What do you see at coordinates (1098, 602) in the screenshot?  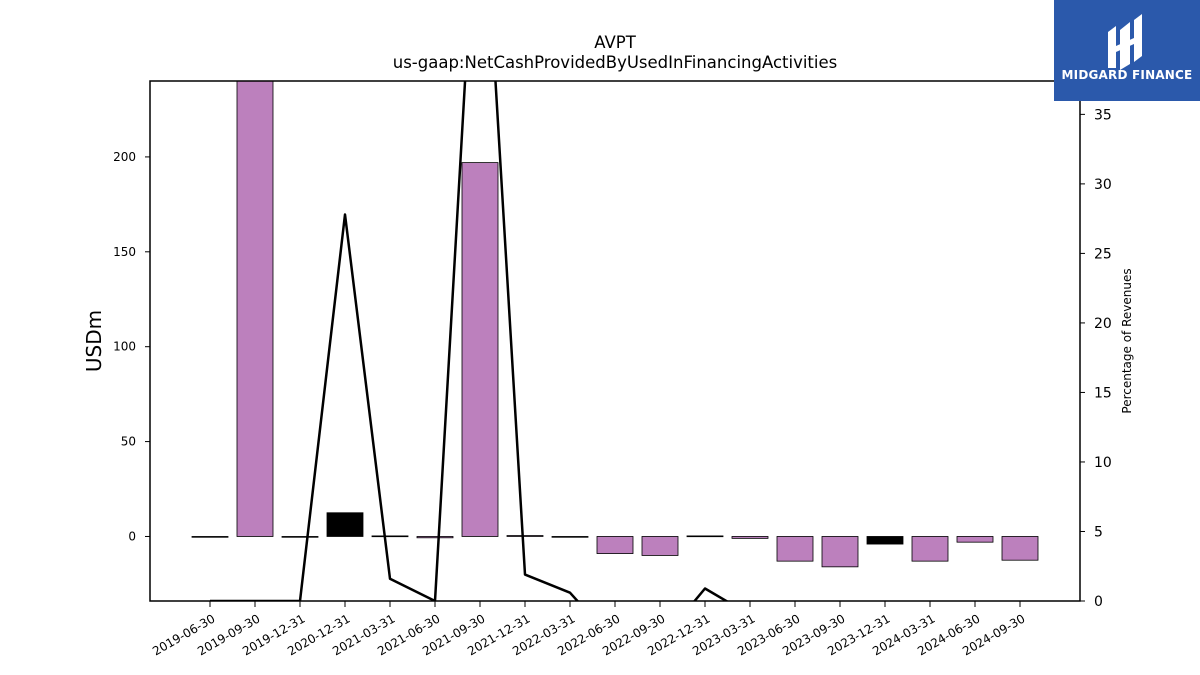 I see `y-right-tick-label: 0` at bounding box center [1098, 602].